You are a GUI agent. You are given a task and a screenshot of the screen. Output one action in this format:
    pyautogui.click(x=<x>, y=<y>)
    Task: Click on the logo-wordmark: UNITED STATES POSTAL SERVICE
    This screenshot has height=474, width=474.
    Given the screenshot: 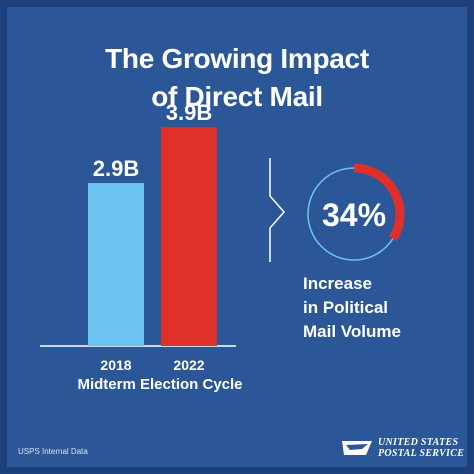 What is the action you would take?
    pyautogui.click(x=421, y=448)
    